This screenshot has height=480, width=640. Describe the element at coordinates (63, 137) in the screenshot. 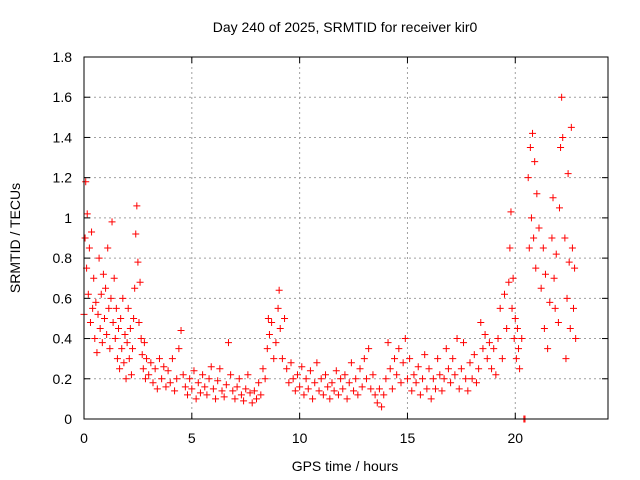

I see `y-tick-label: 1.4` at that location.